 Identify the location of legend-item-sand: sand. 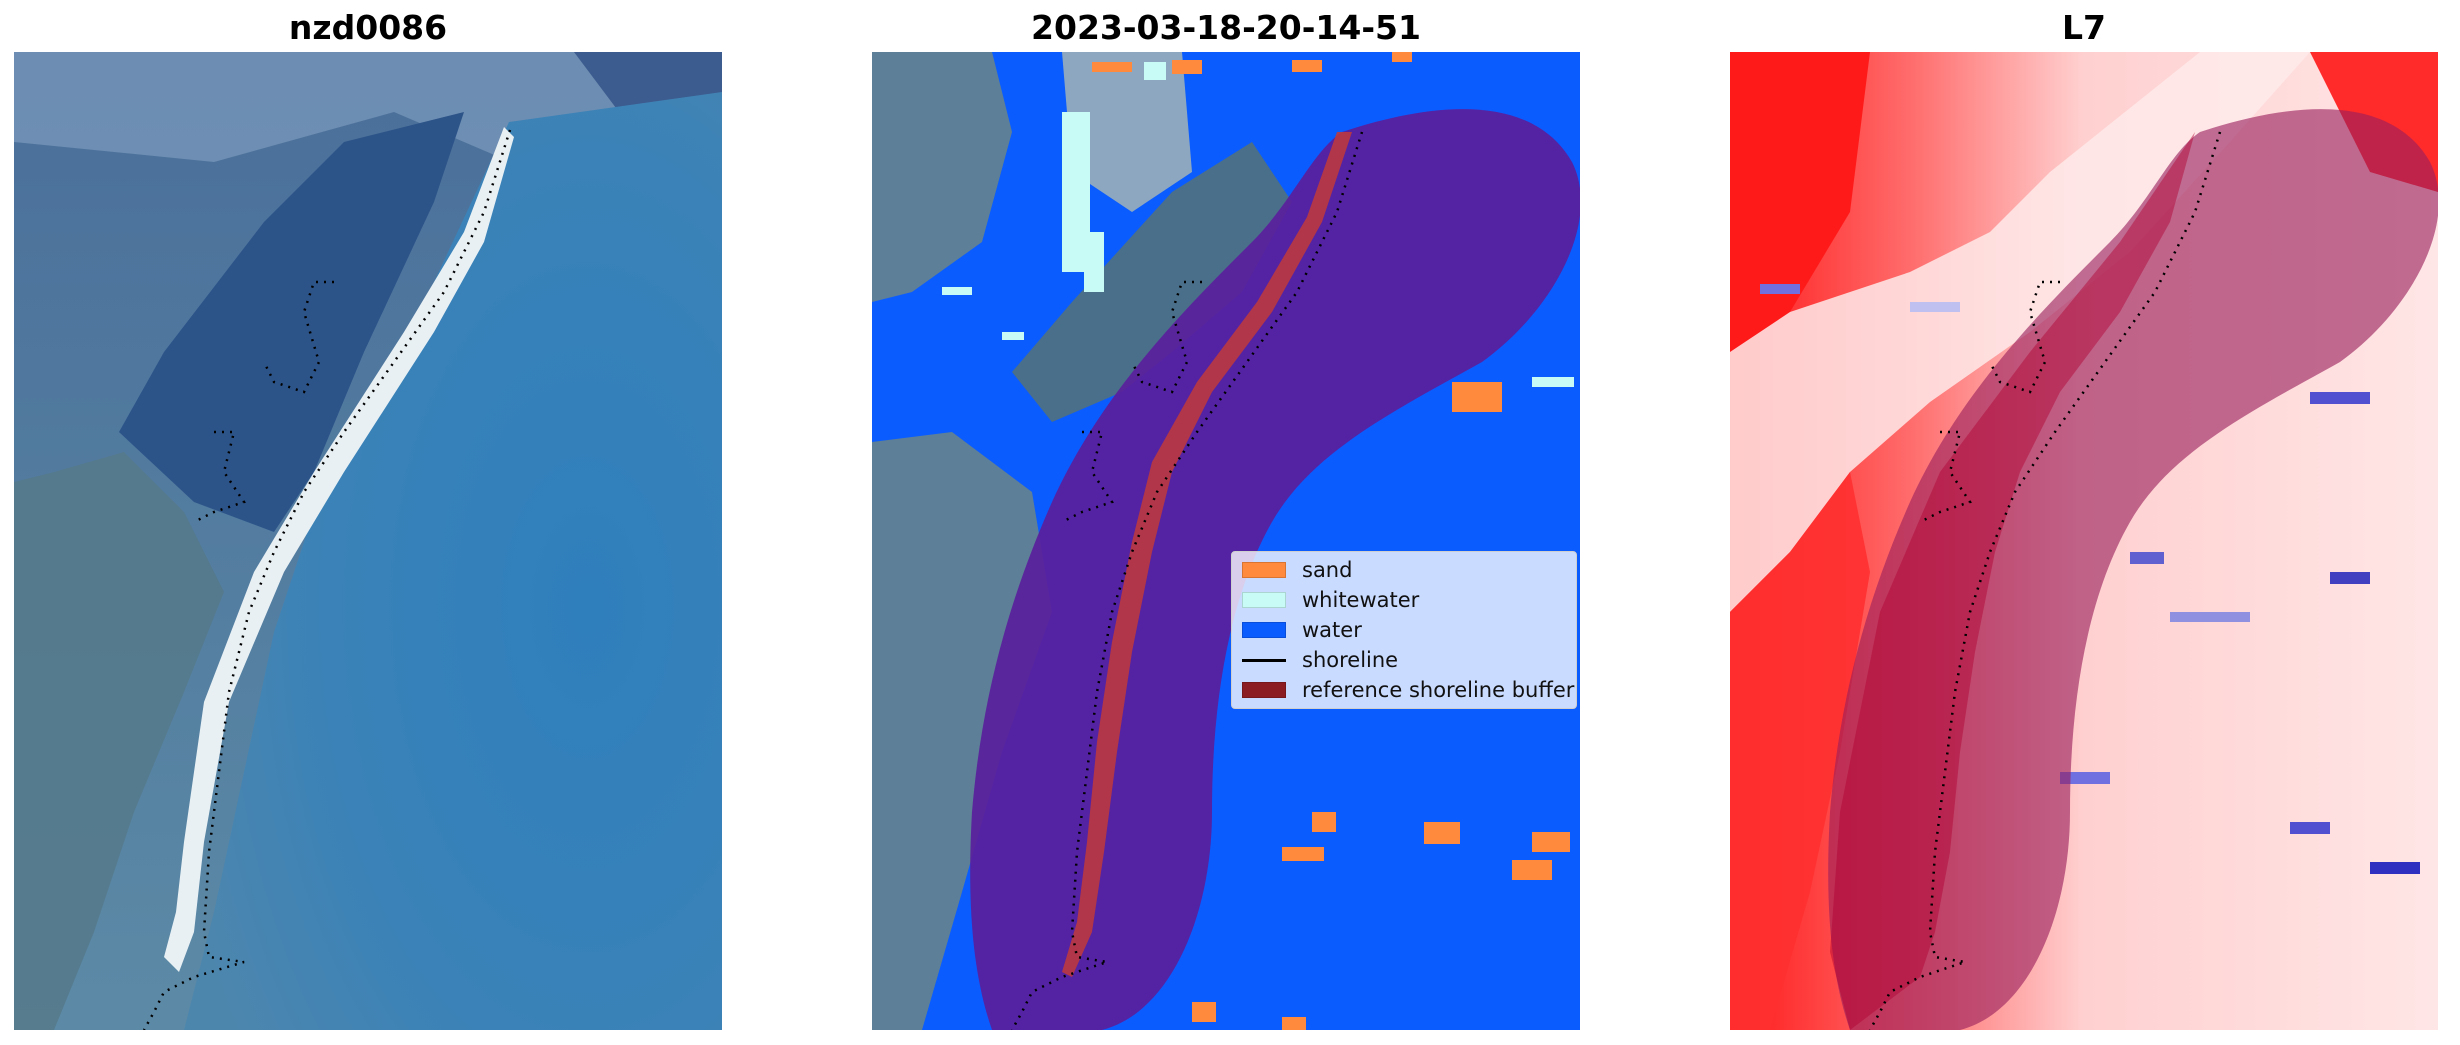
(1297, 570).